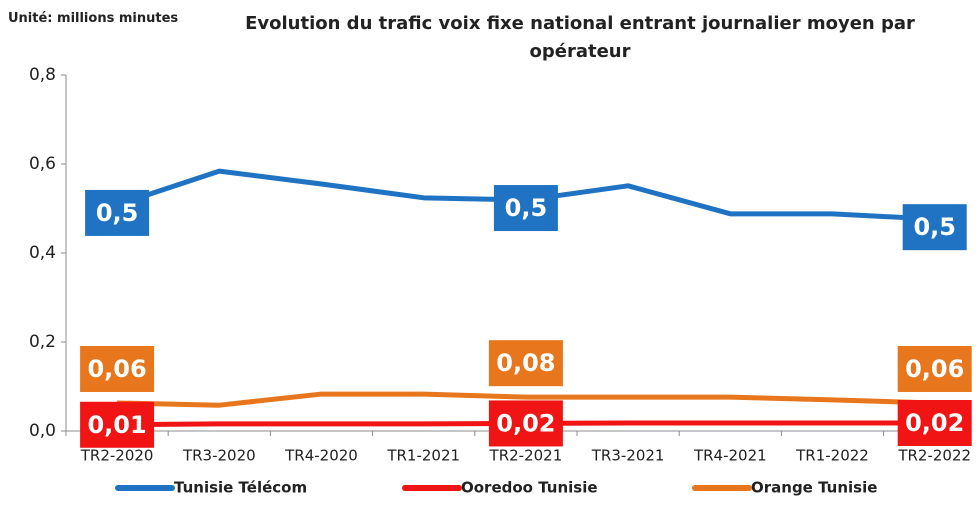  I want to click on y-tick-label: 0,4, so click(42, 253).